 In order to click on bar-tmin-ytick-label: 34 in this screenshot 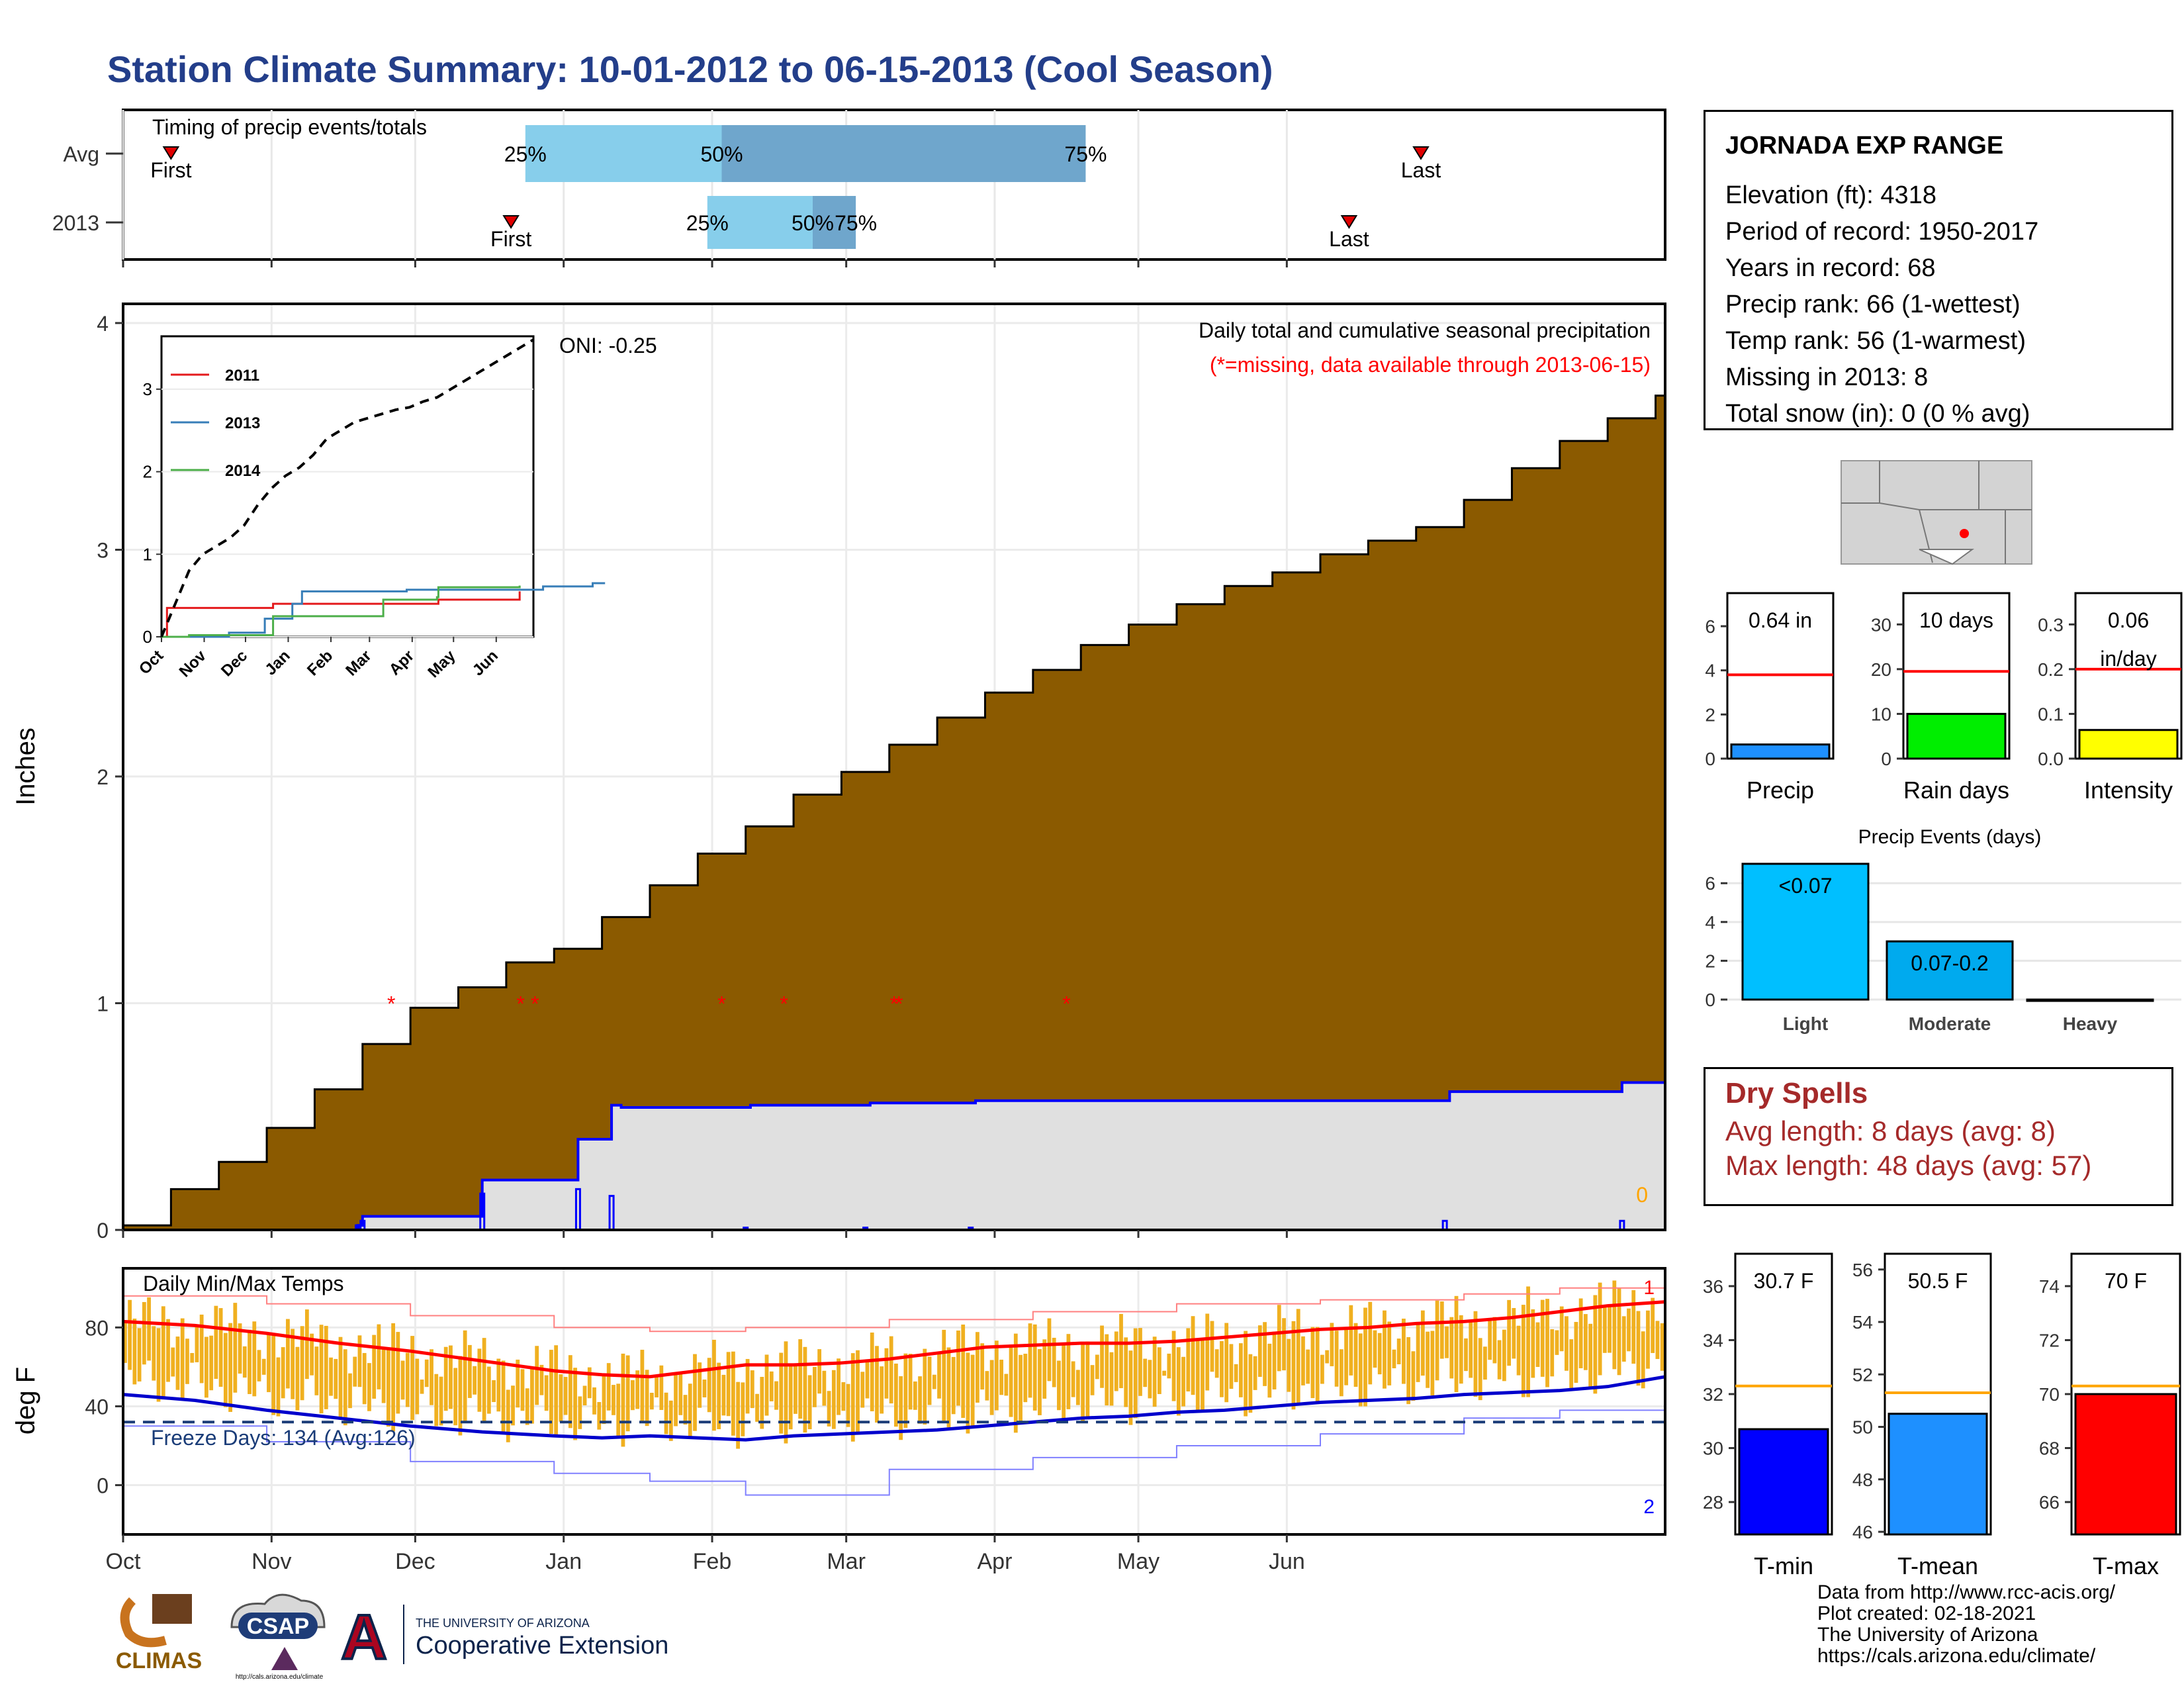, I will do `click(1713, 1340)`.